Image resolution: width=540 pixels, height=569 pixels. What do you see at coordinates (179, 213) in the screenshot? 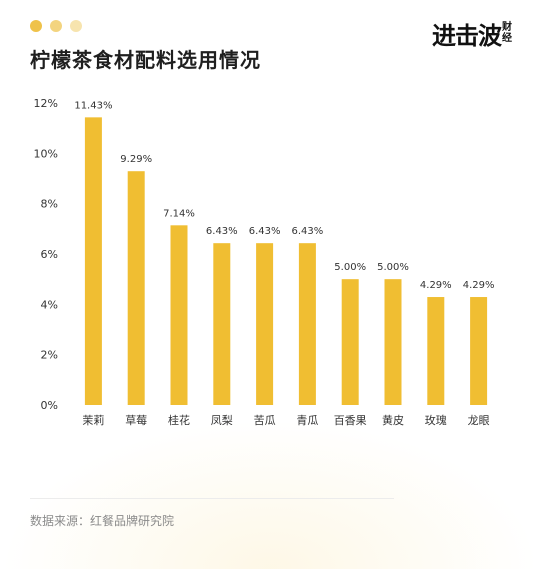
I see `bar-value-label: 7.14%` at bounding box center [179, 213].